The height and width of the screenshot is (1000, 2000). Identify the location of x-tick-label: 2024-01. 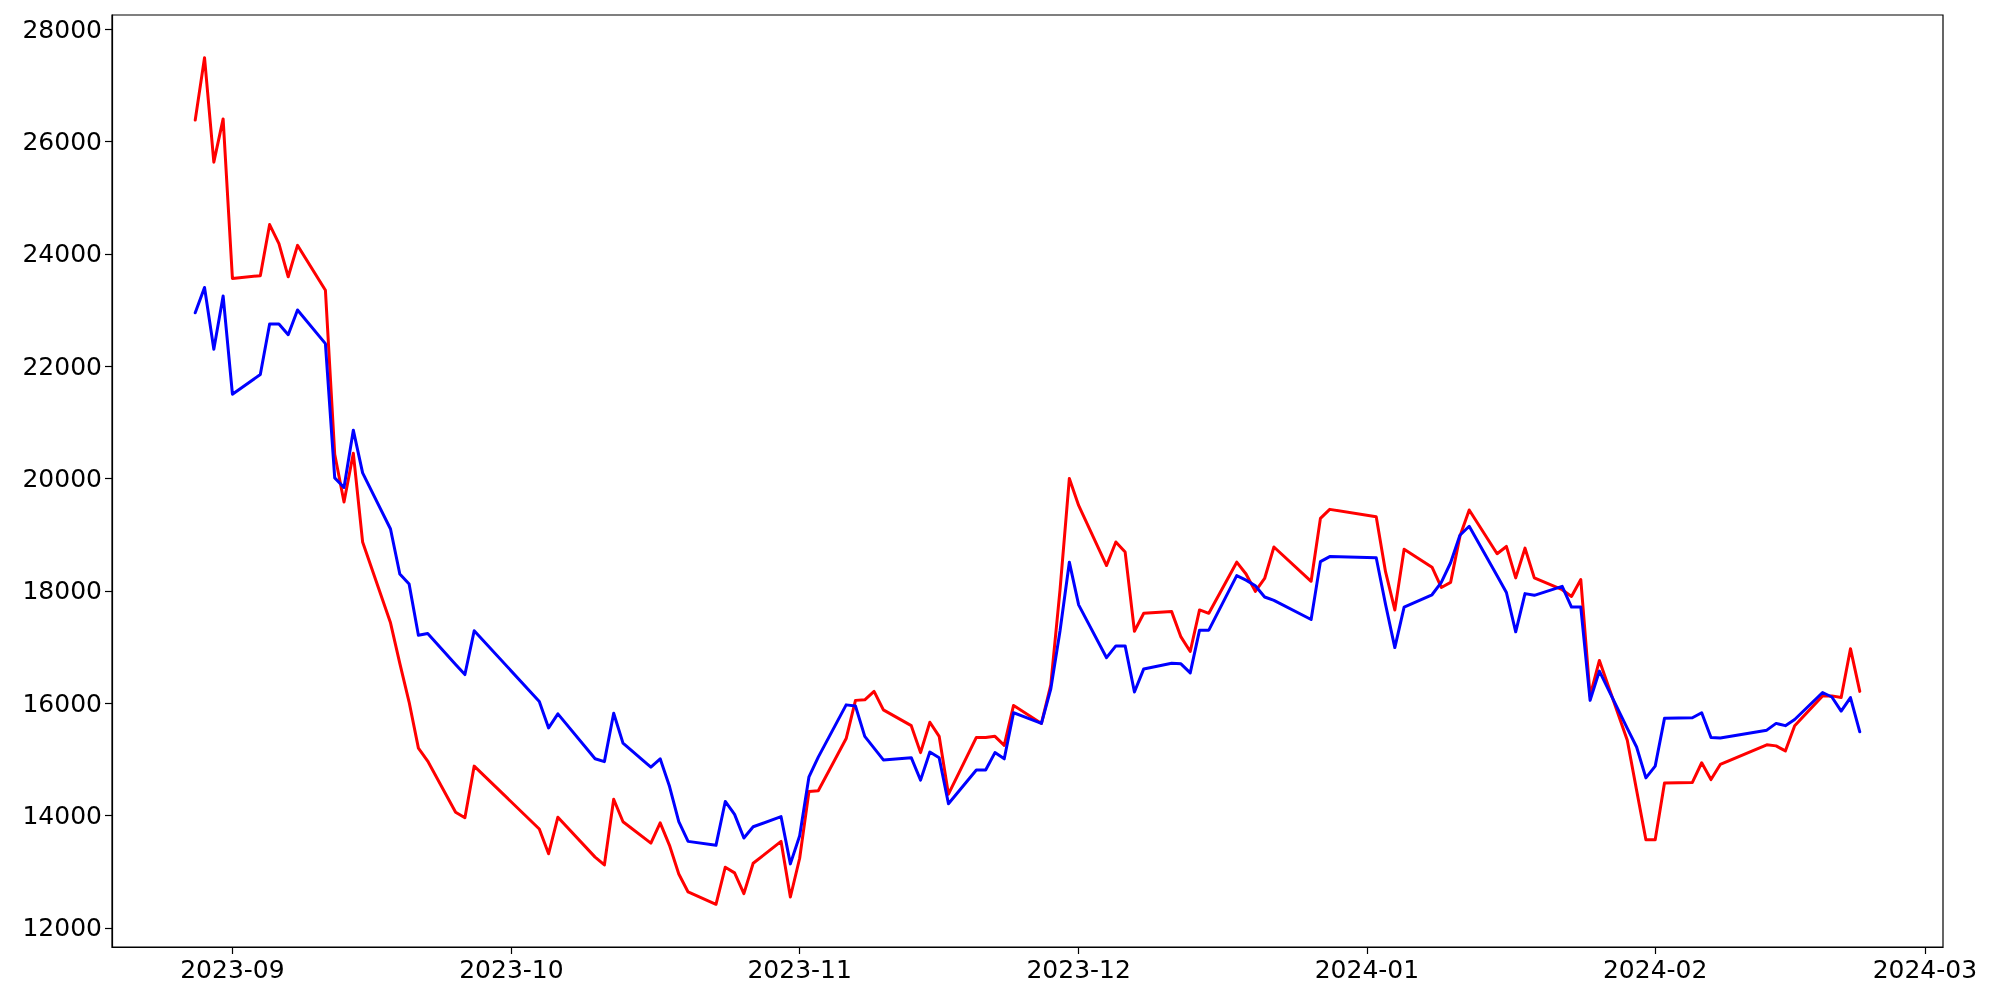
(1367, 969).